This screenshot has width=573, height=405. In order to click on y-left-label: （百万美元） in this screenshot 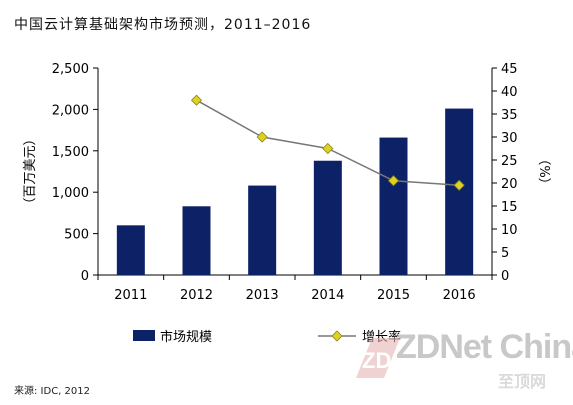, I will do `click(30, 171)`.